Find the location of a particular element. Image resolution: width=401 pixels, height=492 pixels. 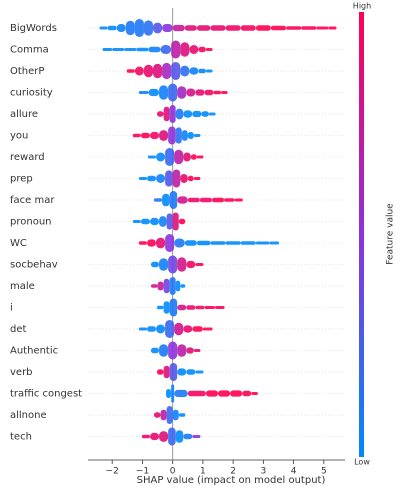

colorbar-low: Low is located at coordinates (362, 462).